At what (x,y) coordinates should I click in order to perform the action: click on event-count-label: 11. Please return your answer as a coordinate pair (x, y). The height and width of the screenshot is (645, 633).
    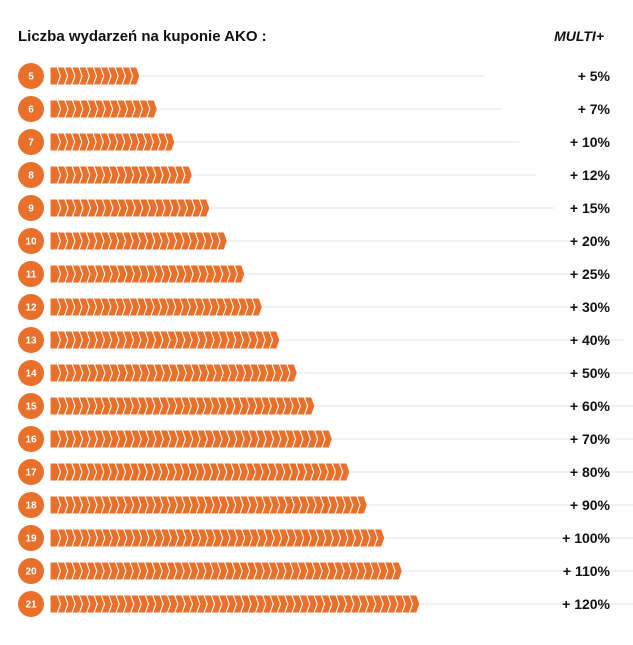
    Looking at the image, I should click on (31, 275).